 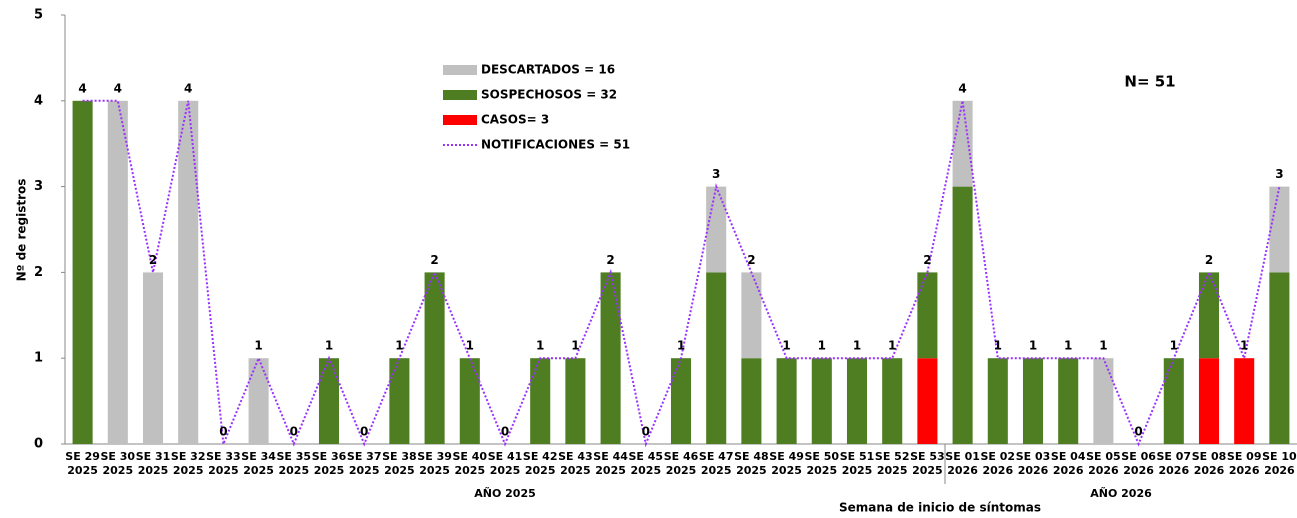 What do you see at coordinates (1068, 456) in the screenshot?
I see `x-tick-label: SE 04` at bounding box center [1068, 456].